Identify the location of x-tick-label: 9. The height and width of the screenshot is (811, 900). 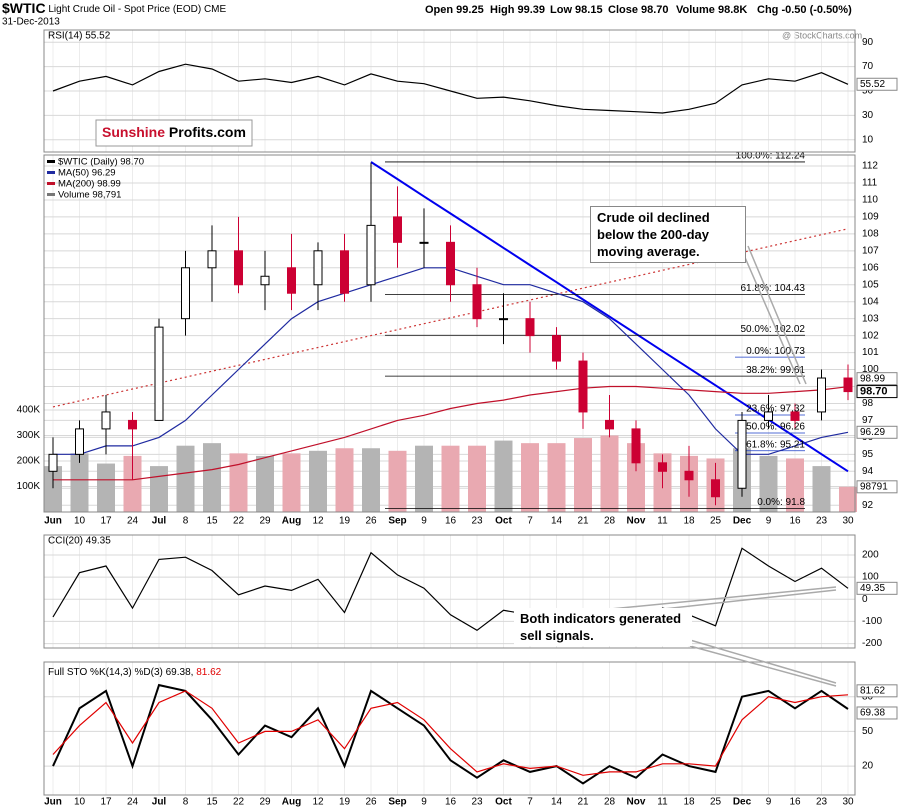
(424, 802).